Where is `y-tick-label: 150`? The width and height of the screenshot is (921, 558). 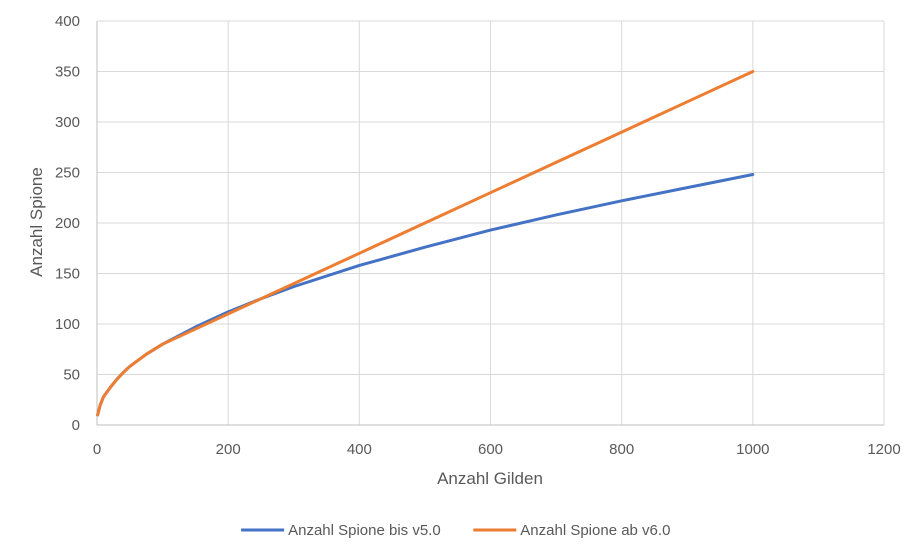 y-tick-label: 150 is located at coordinates (67, 274).